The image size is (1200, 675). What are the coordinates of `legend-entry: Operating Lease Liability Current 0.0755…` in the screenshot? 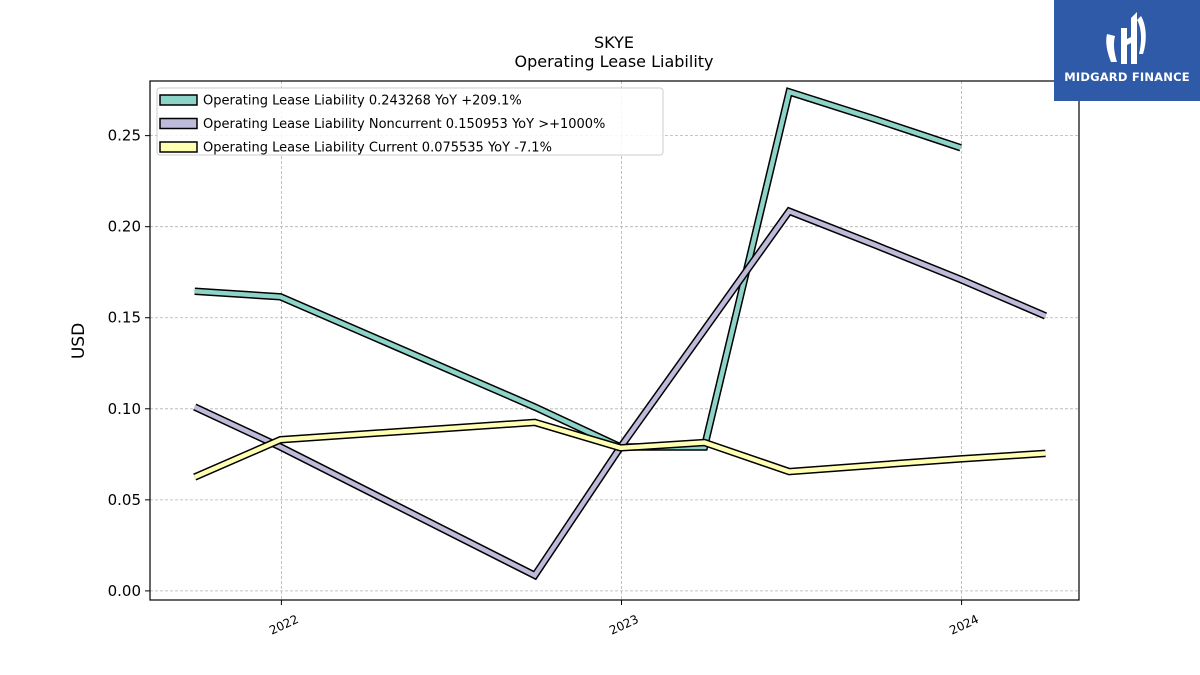 It's located at (377, 148).